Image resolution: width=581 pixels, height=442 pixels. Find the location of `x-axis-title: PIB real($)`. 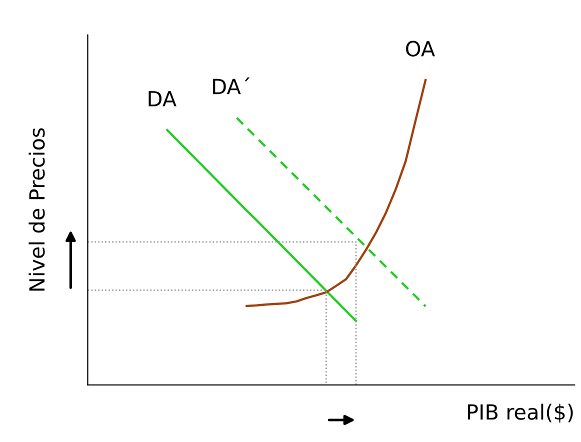

x-axis-title: PIB real($) is located at coordinates (520, 413).